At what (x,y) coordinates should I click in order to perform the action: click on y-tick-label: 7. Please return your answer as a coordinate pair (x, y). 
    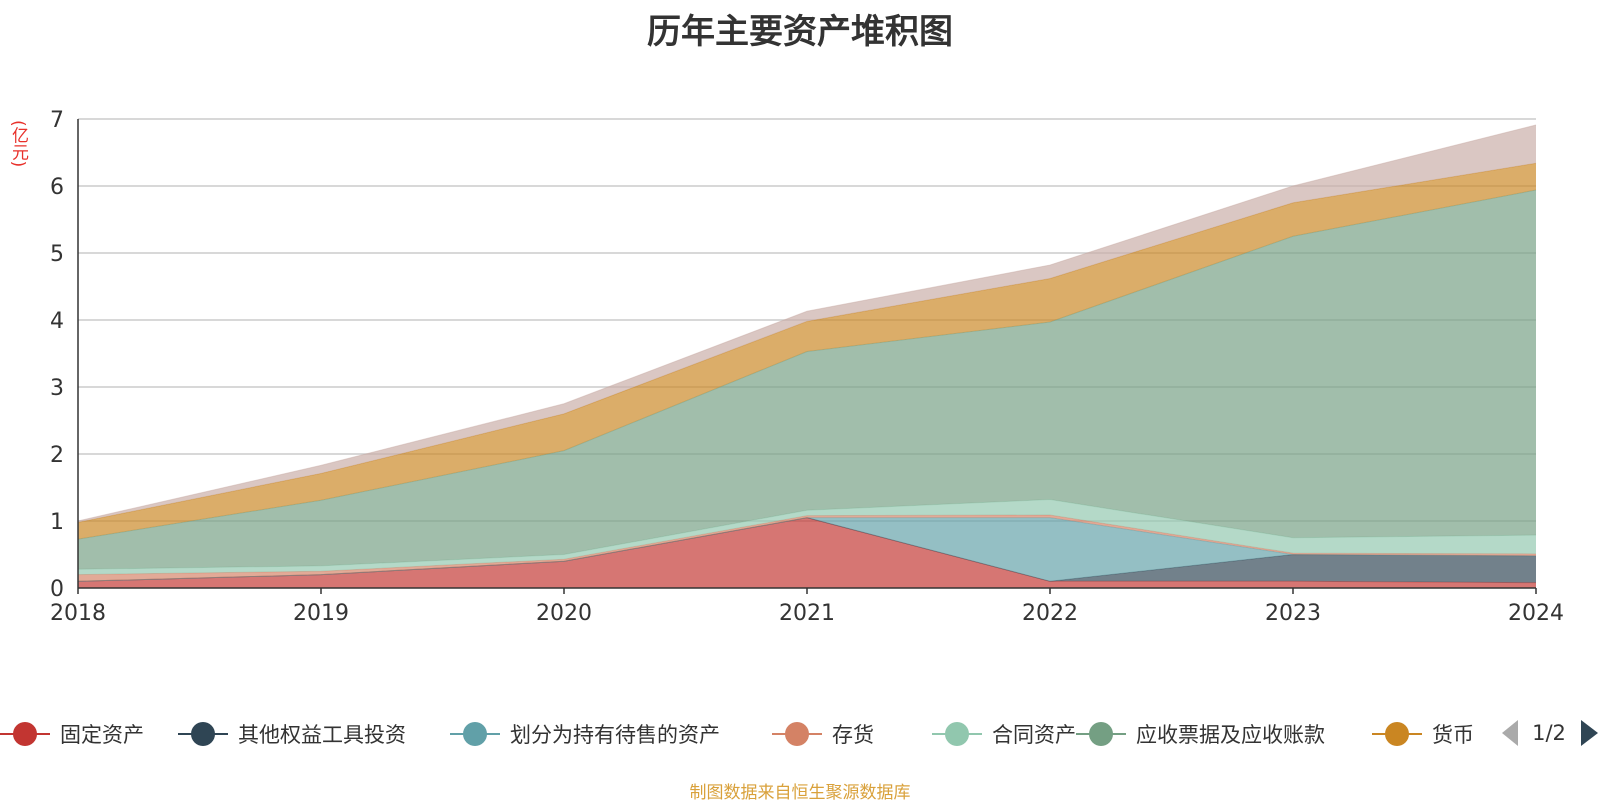
    Looking at the image, I should click on (57, 120).